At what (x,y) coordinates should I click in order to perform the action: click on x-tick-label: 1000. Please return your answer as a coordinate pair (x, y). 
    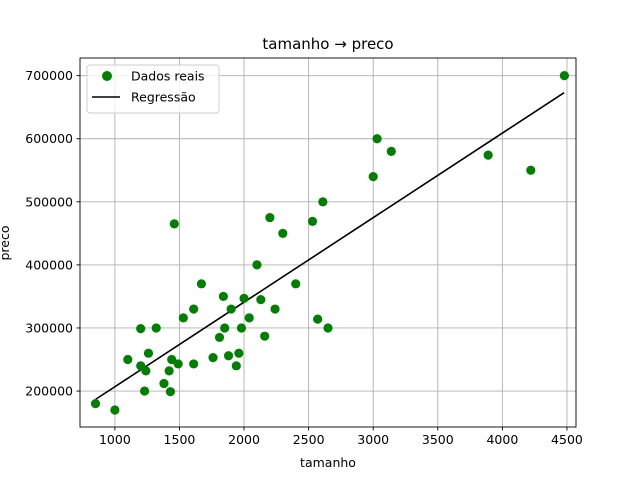
    Looking at the image, I should click on (115, 439).